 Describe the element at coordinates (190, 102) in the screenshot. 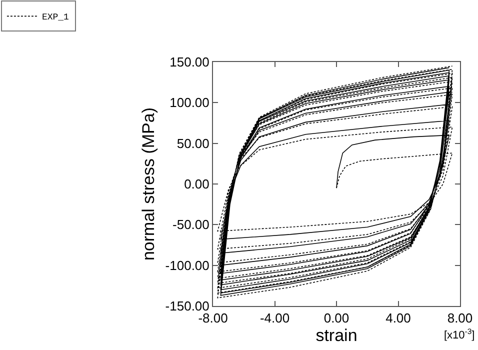

I see `y-tick-label: 100.00` at that location.